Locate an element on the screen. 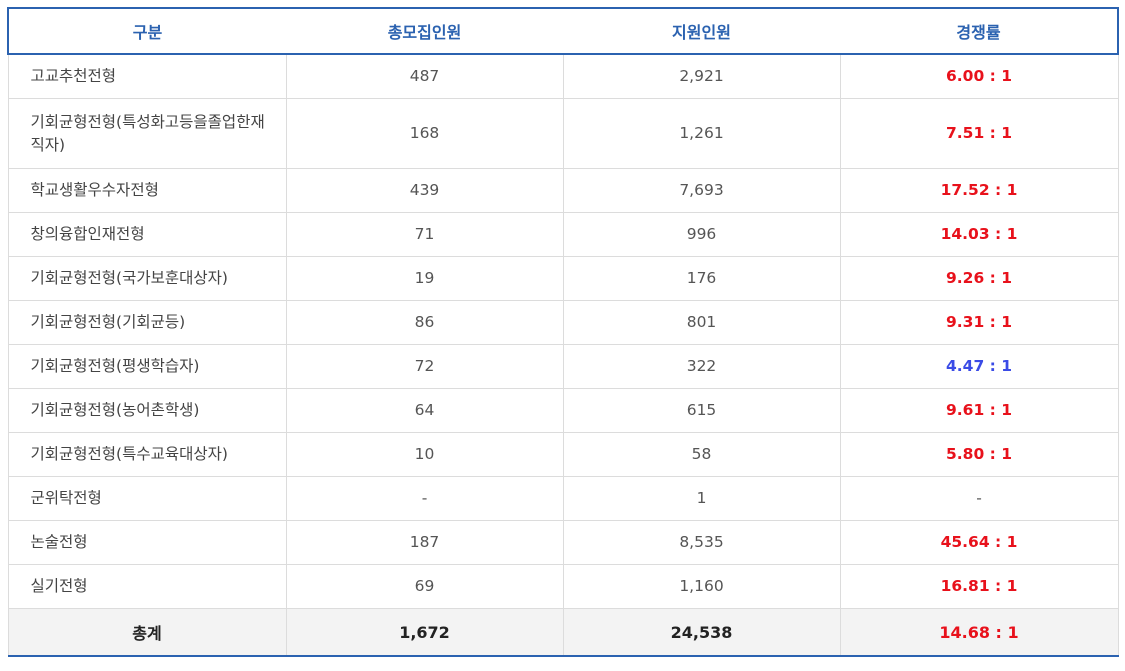 Image resolution: width=1125 pixels, height=671 pixels. table-row: 기회균형전형(농어촌학생) 64 615 9.61 : 1 is located at coordinates (563, 410).